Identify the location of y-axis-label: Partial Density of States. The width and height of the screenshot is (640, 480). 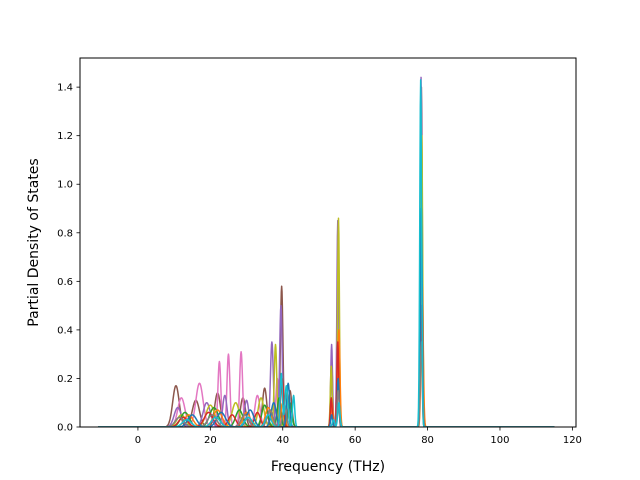
(34, 242).